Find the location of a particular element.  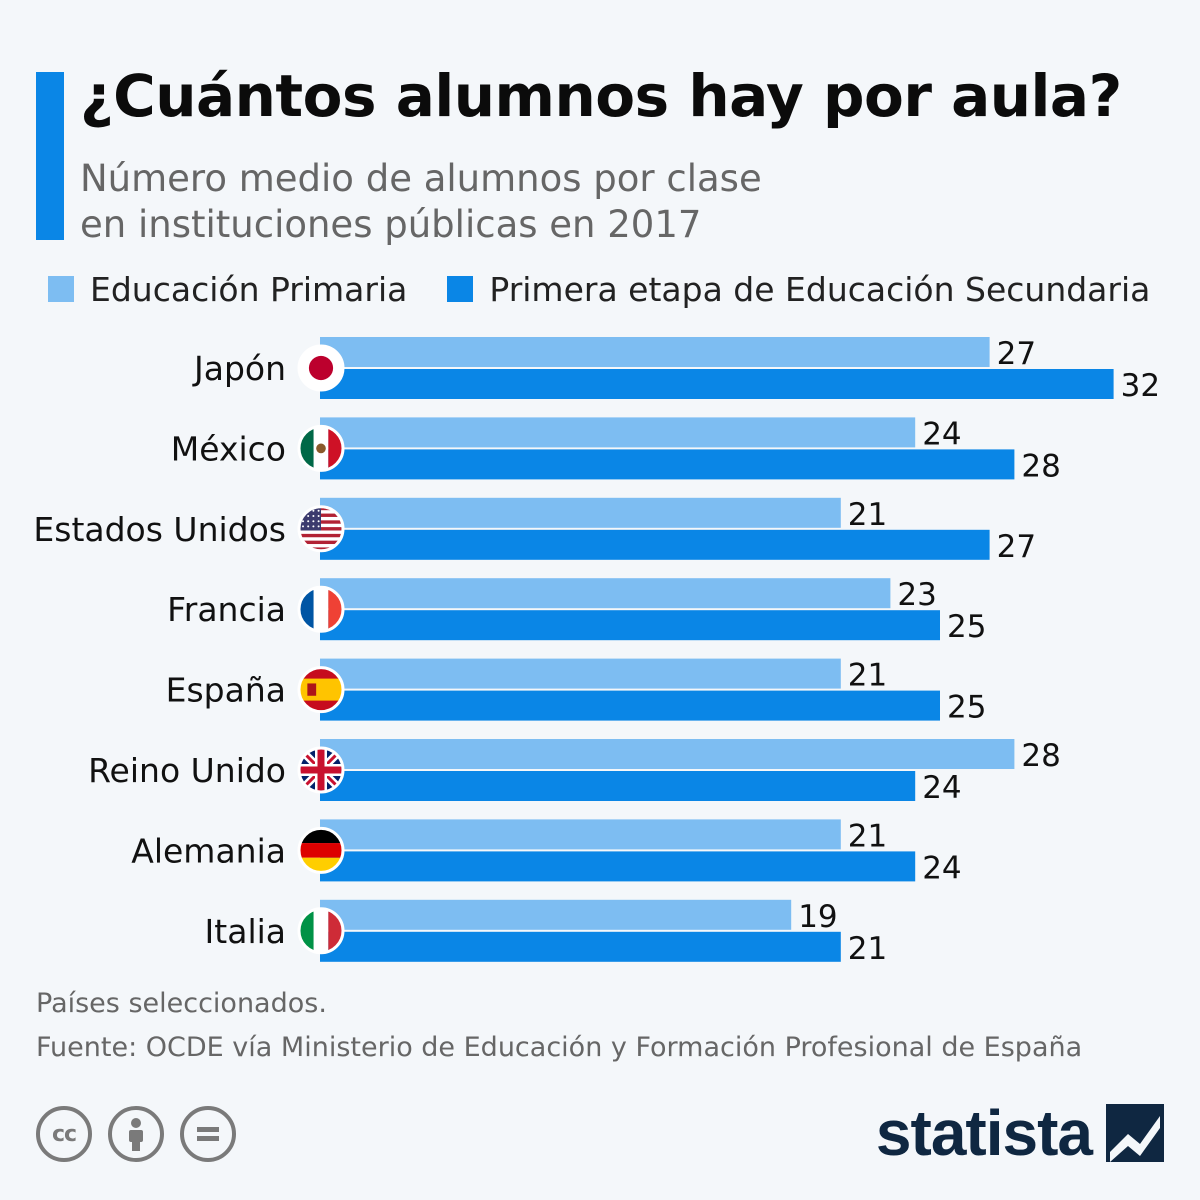

bar-group-espana: 21 25 España is located at coordinates (576, 692).